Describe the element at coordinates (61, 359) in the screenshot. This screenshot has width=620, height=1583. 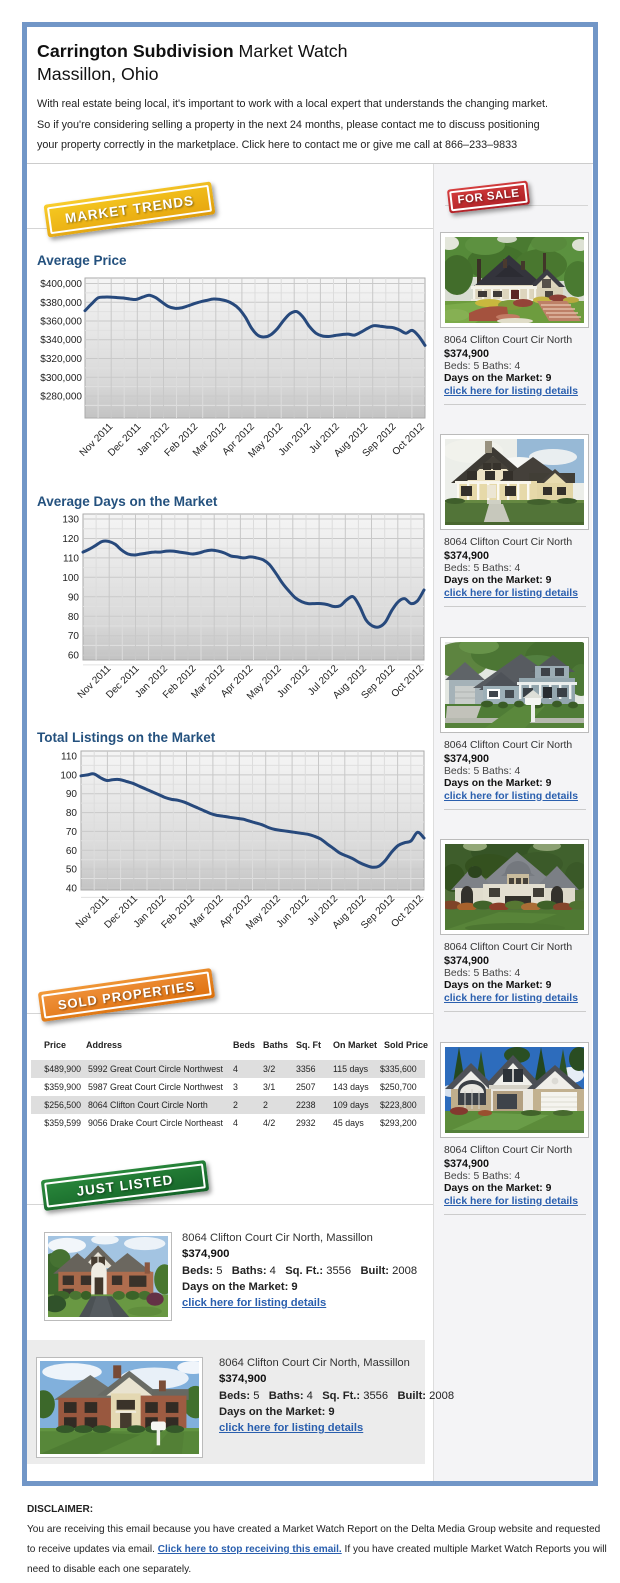
I see `svg-text: $320,000` at that location.